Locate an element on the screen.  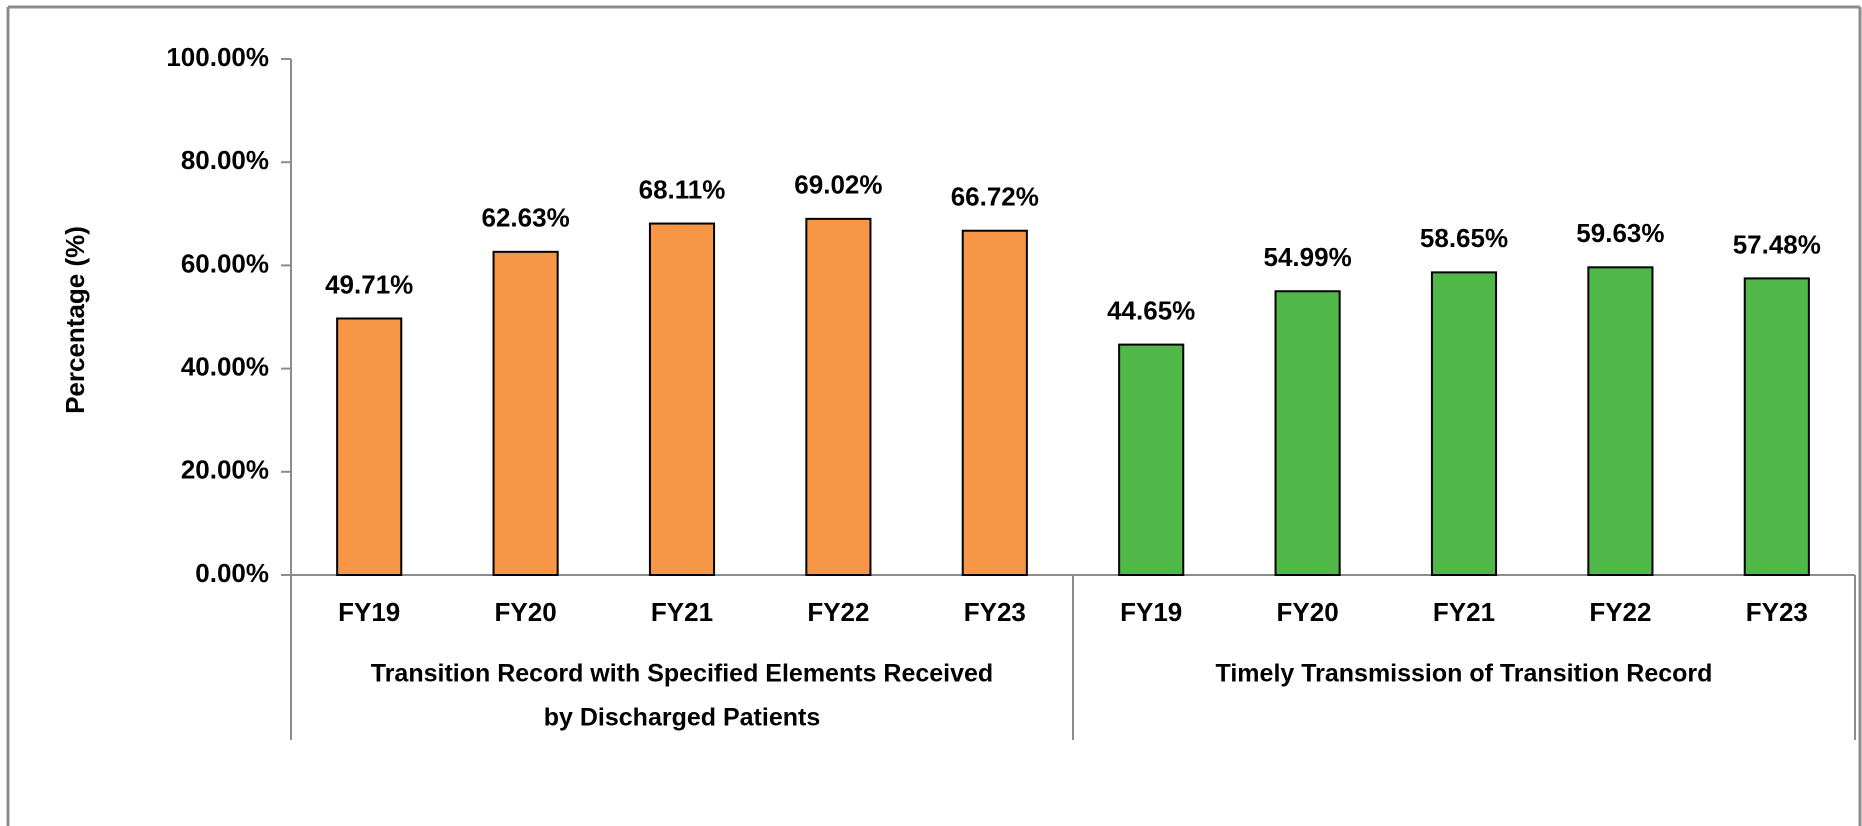
y-tick-label: 0.00% is located at coordinates (232, 573).